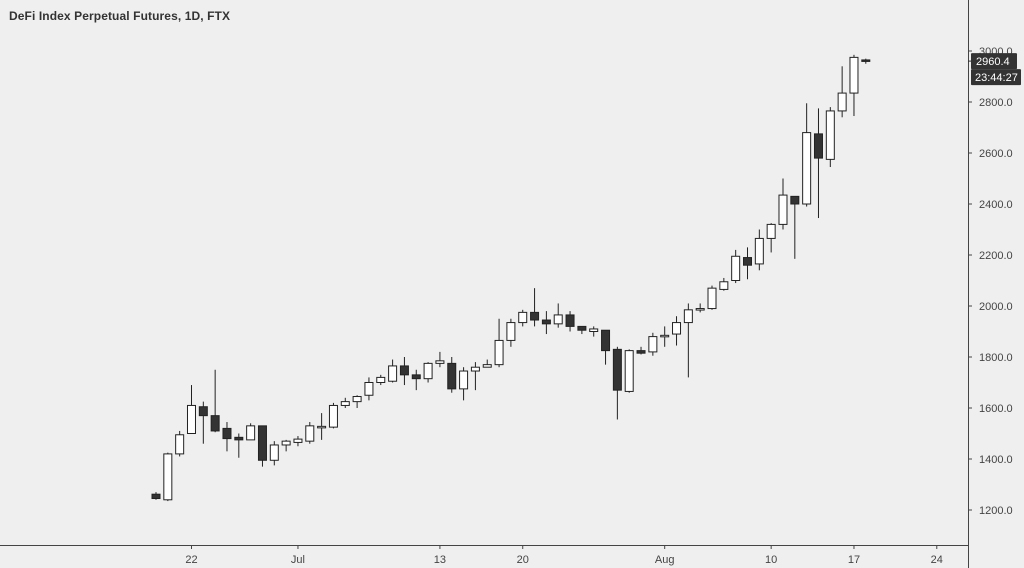 This screenshot has width=1024, height=568. I want to click on countdown-badge, so click(996, 77).